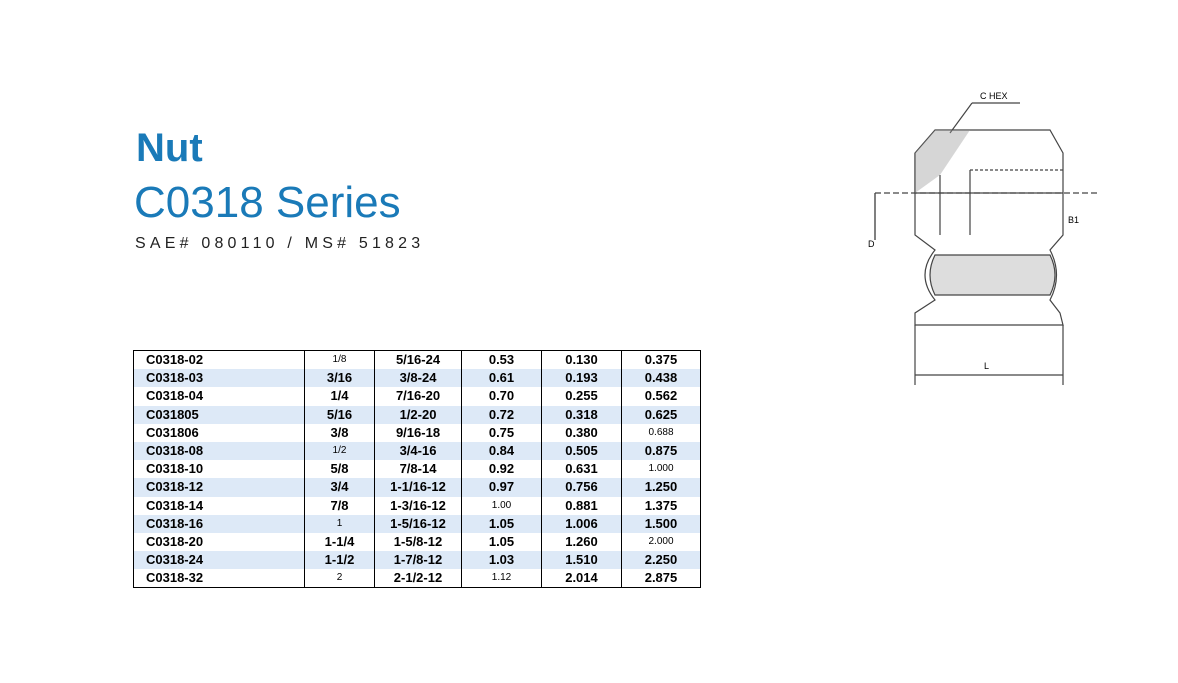 This screenshot has height=683, width=1178. I want to click on table-cell: 1-1/2, so click(339, 560).